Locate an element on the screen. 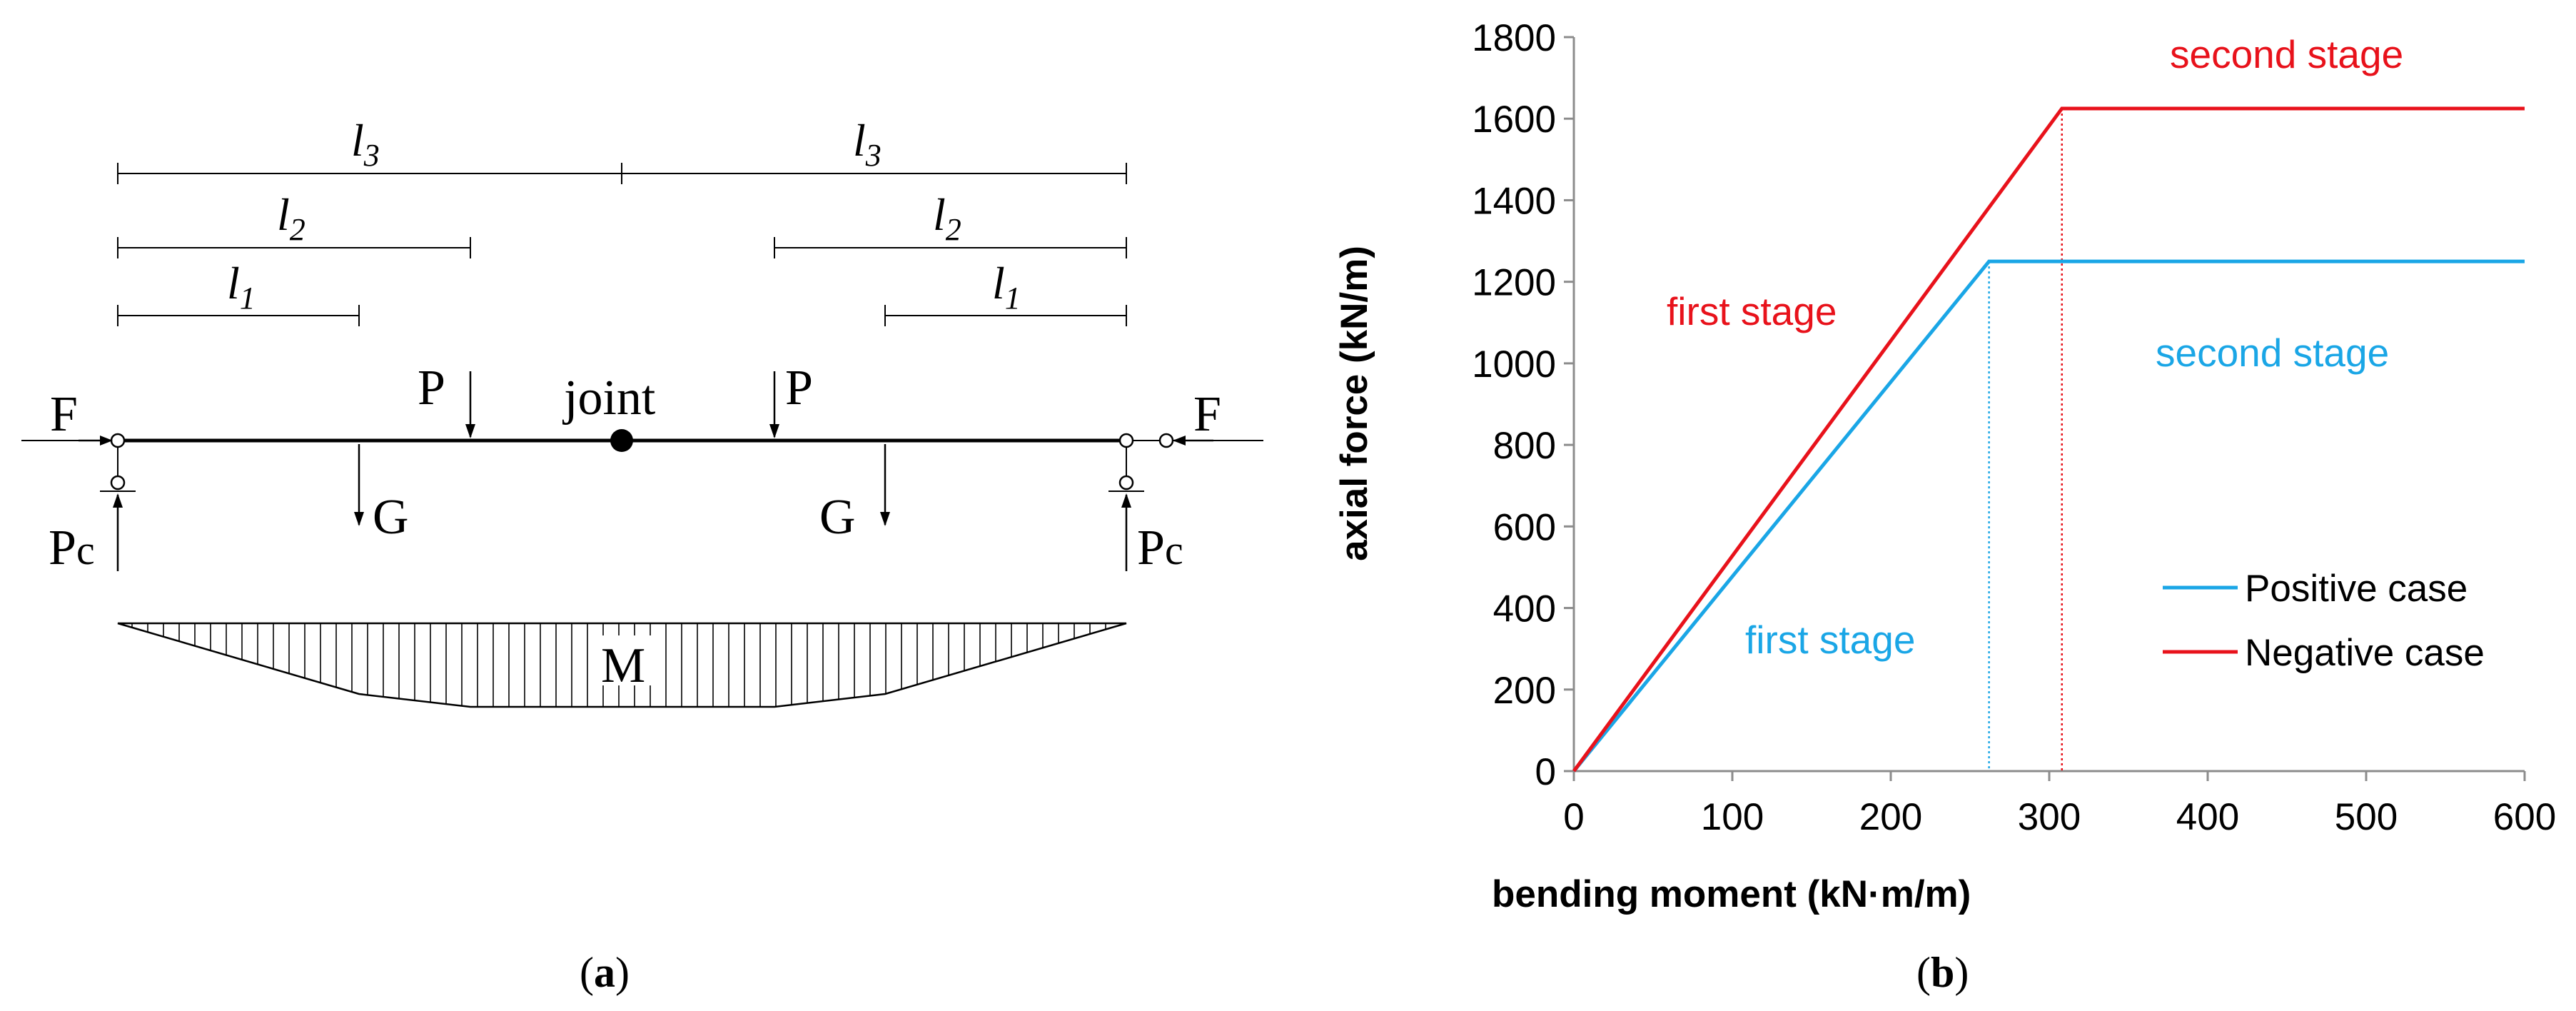 The height and width of the screenshot is (1011, 2576). label-l2-right: l2 is located at coordinates (947, 218).